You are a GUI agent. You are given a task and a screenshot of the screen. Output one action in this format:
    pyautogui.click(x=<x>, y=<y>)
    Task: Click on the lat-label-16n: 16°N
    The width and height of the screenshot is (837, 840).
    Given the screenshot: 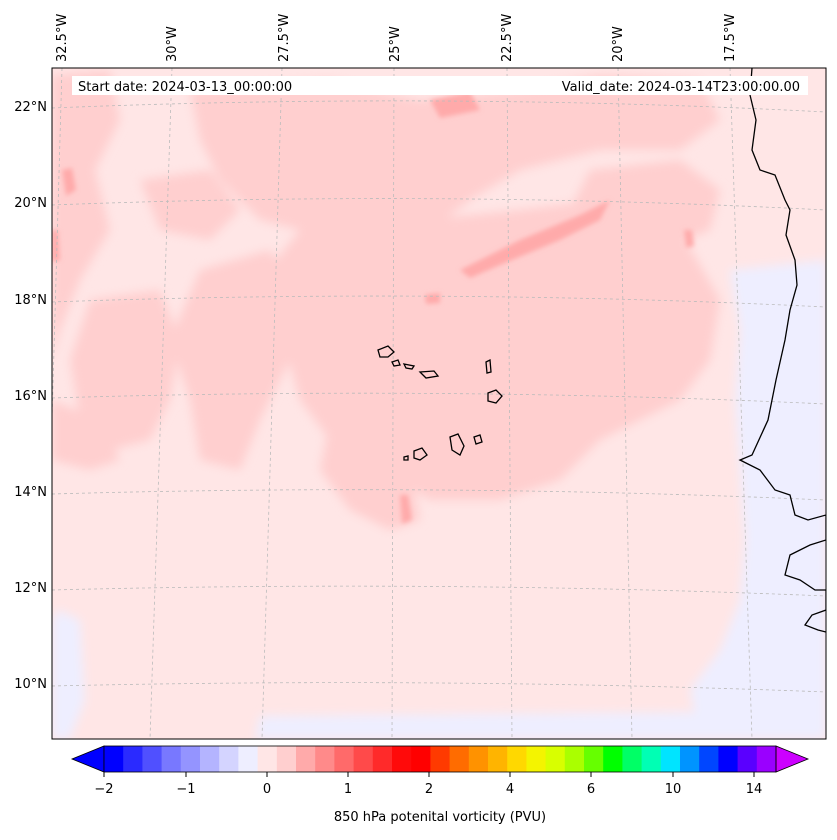 What is the action you would take?
    pyautogui.click(x=30, y=396)
    